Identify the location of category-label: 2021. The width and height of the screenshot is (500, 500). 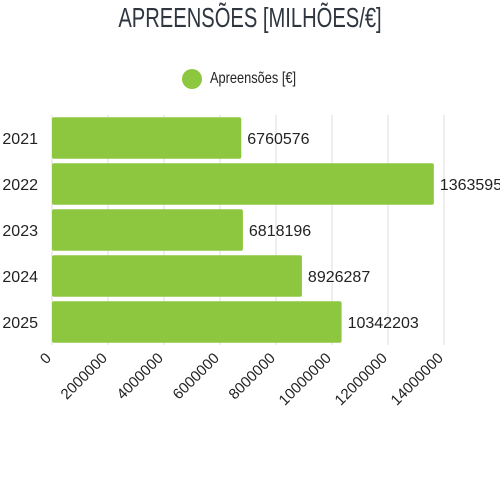
(20, 139).